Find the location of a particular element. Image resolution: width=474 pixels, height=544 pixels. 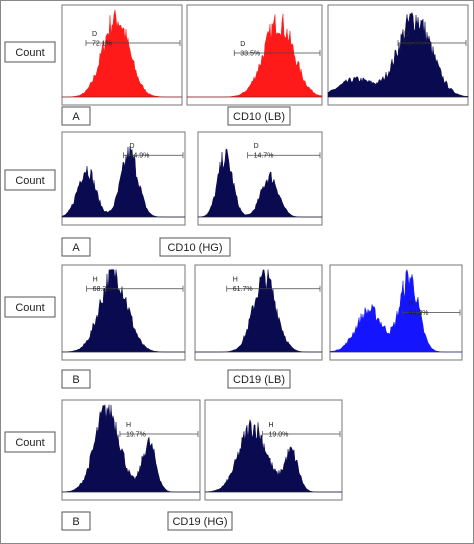

histogram is located at coordinates (398, 54).